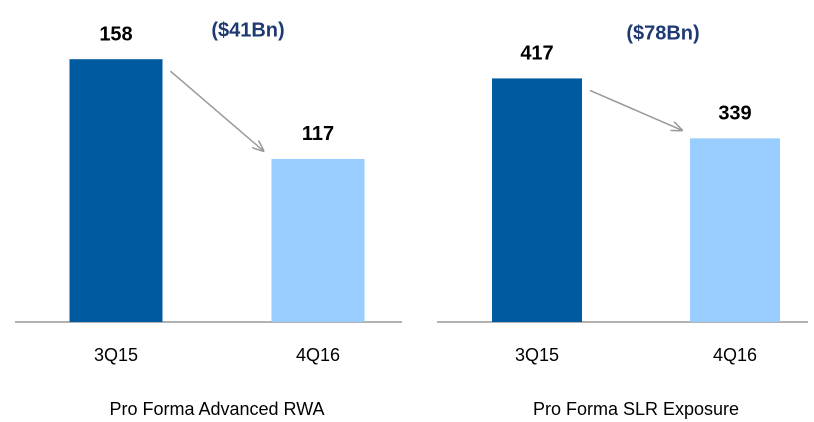 This screenshot has height=422, width=814. What do you see at coordinates (734, 114) in the screenshot?
I see `value-label: 339` at bounding box center [734, 114].